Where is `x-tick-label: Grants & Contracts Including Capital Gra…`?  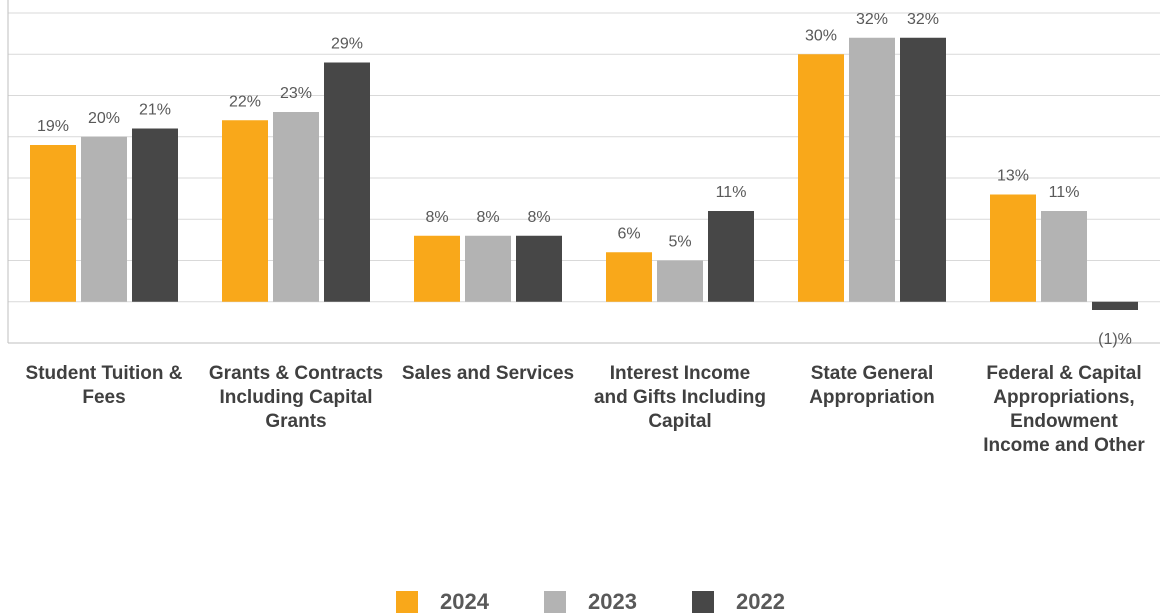
x-tick-label: Grants & Contracts Including Capital Gra… is located at coordinates (296, 397).